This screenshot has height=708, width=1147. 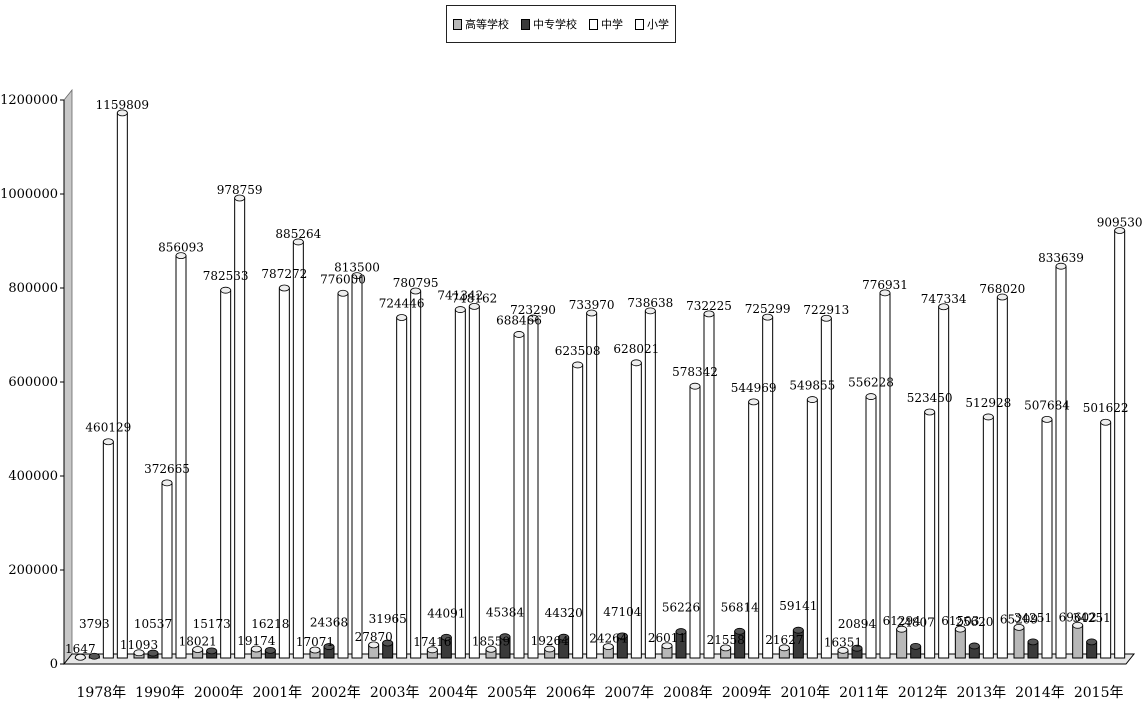 I want to click on data-label-s0-13: 16351, so click(x=843, y=642).